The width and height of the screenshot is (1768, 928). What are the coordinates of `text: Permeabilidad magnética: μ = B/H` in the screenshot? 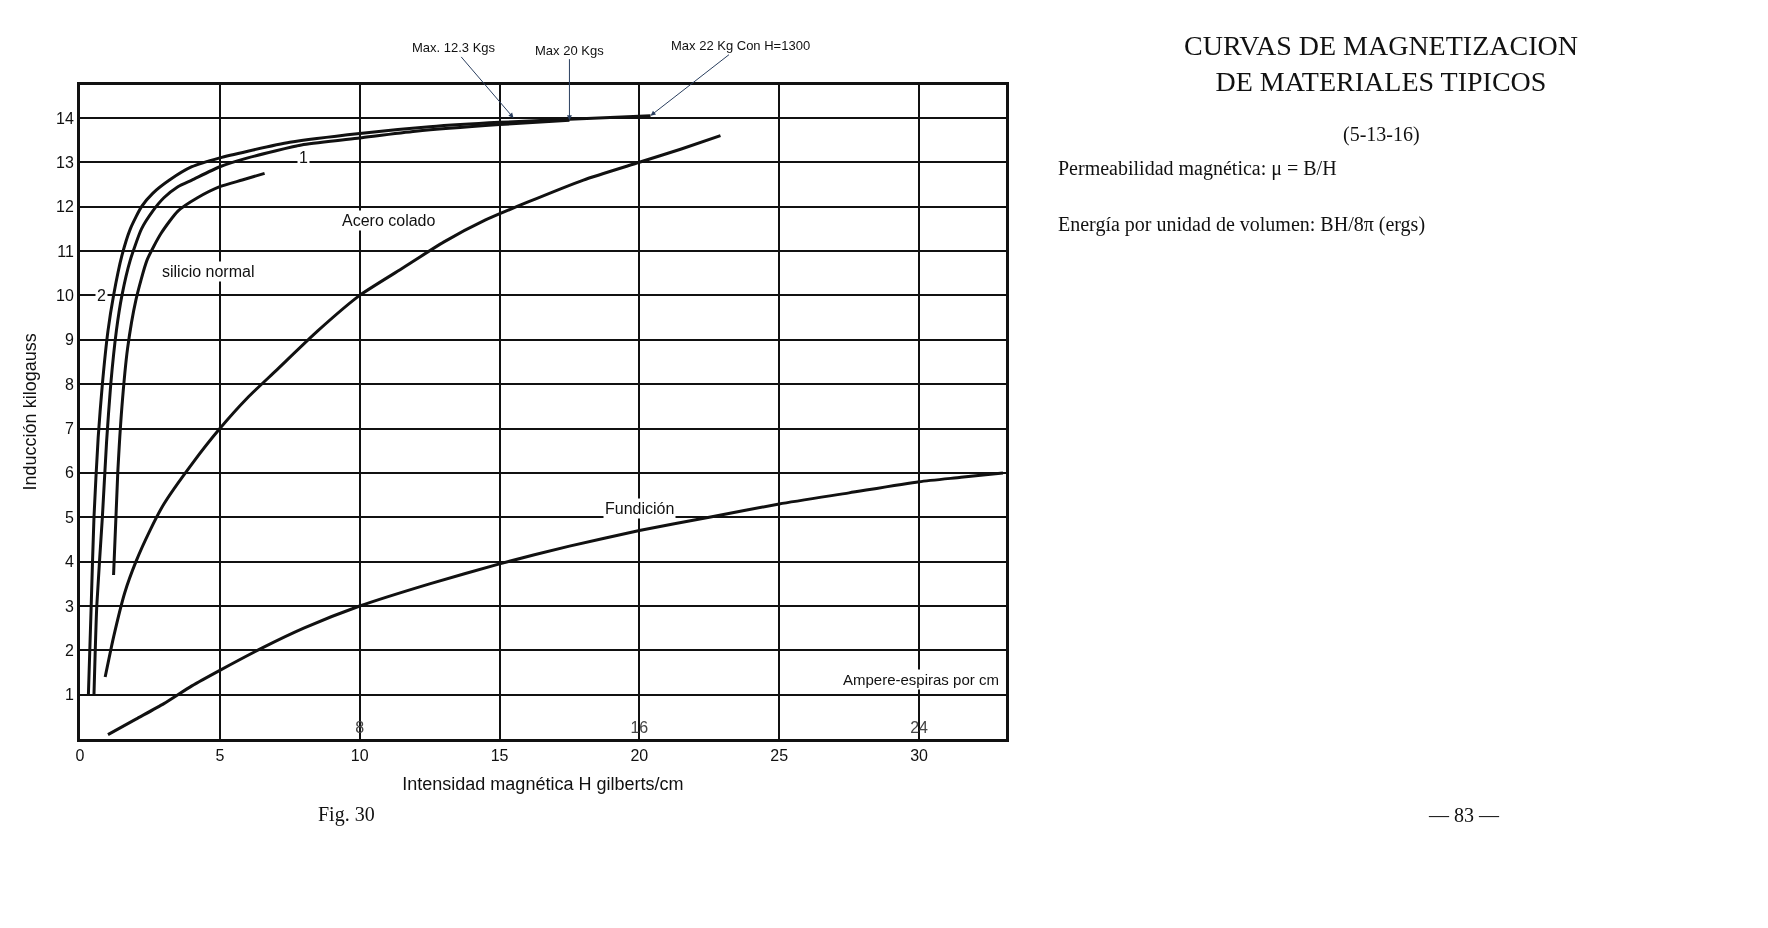 It's located at (1197, 168).